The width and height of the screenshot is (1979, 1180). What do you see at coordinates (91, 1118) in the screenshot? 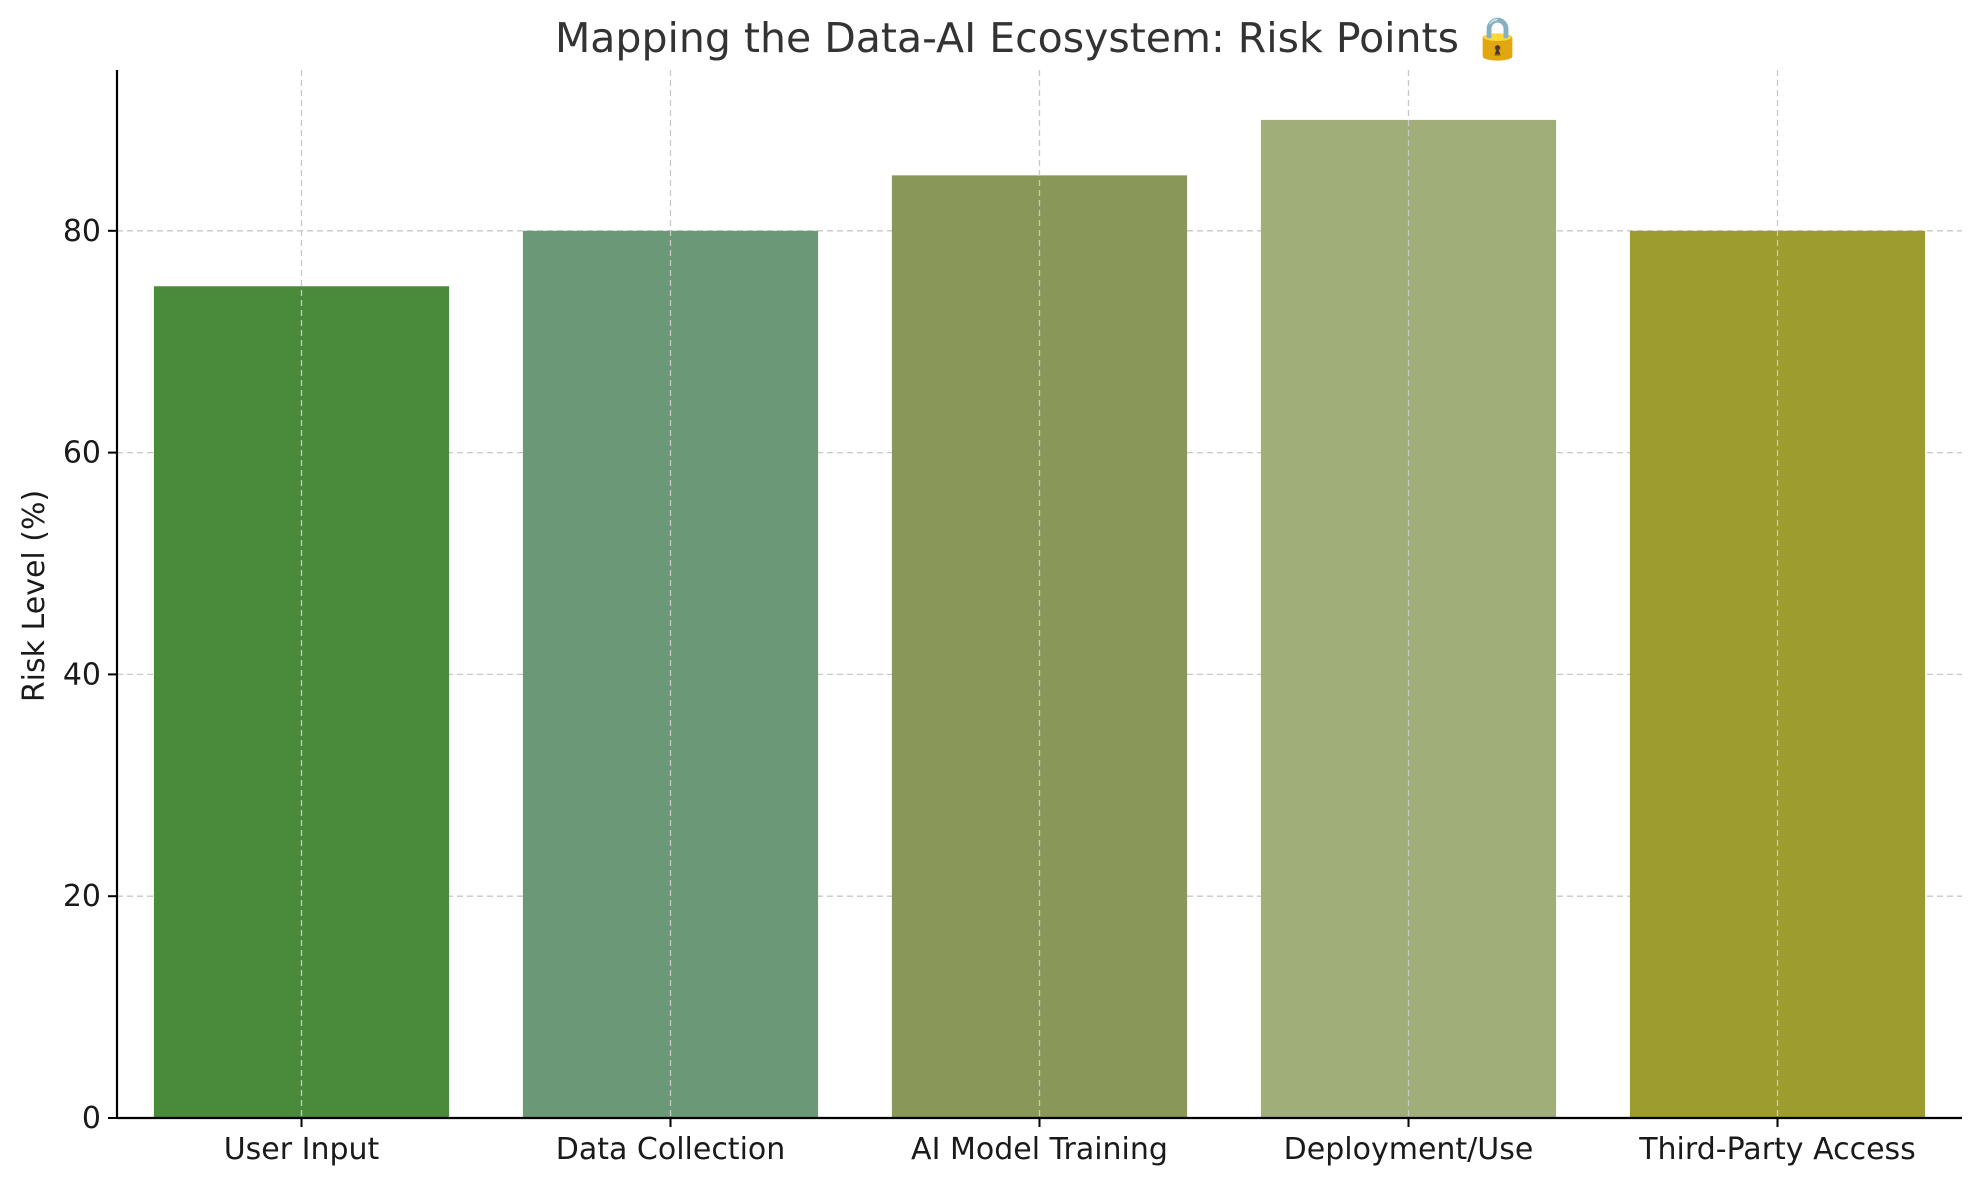
I see `y-tick-label: 0` at bounding box center [91, 1118].